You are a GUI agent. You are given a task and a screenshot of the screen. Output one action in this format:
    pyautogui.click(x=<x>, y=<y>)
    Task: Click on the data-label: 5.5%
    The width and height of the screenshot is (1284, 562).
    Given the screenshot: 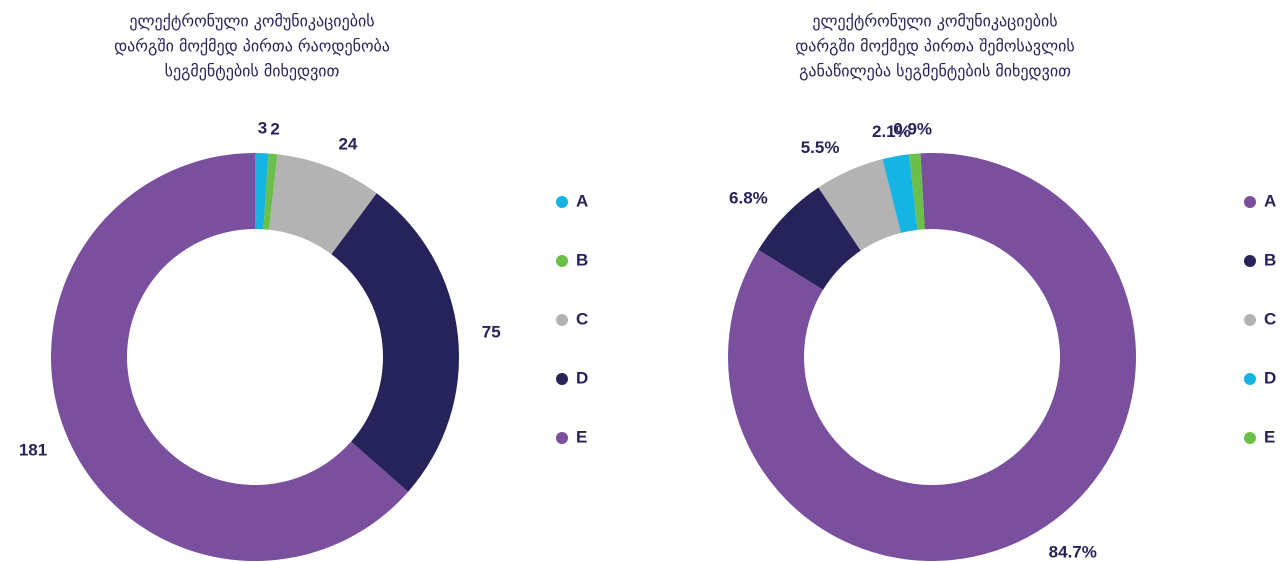 What is the action you would take?
    pyautogui.click(x=820, y=147)
    